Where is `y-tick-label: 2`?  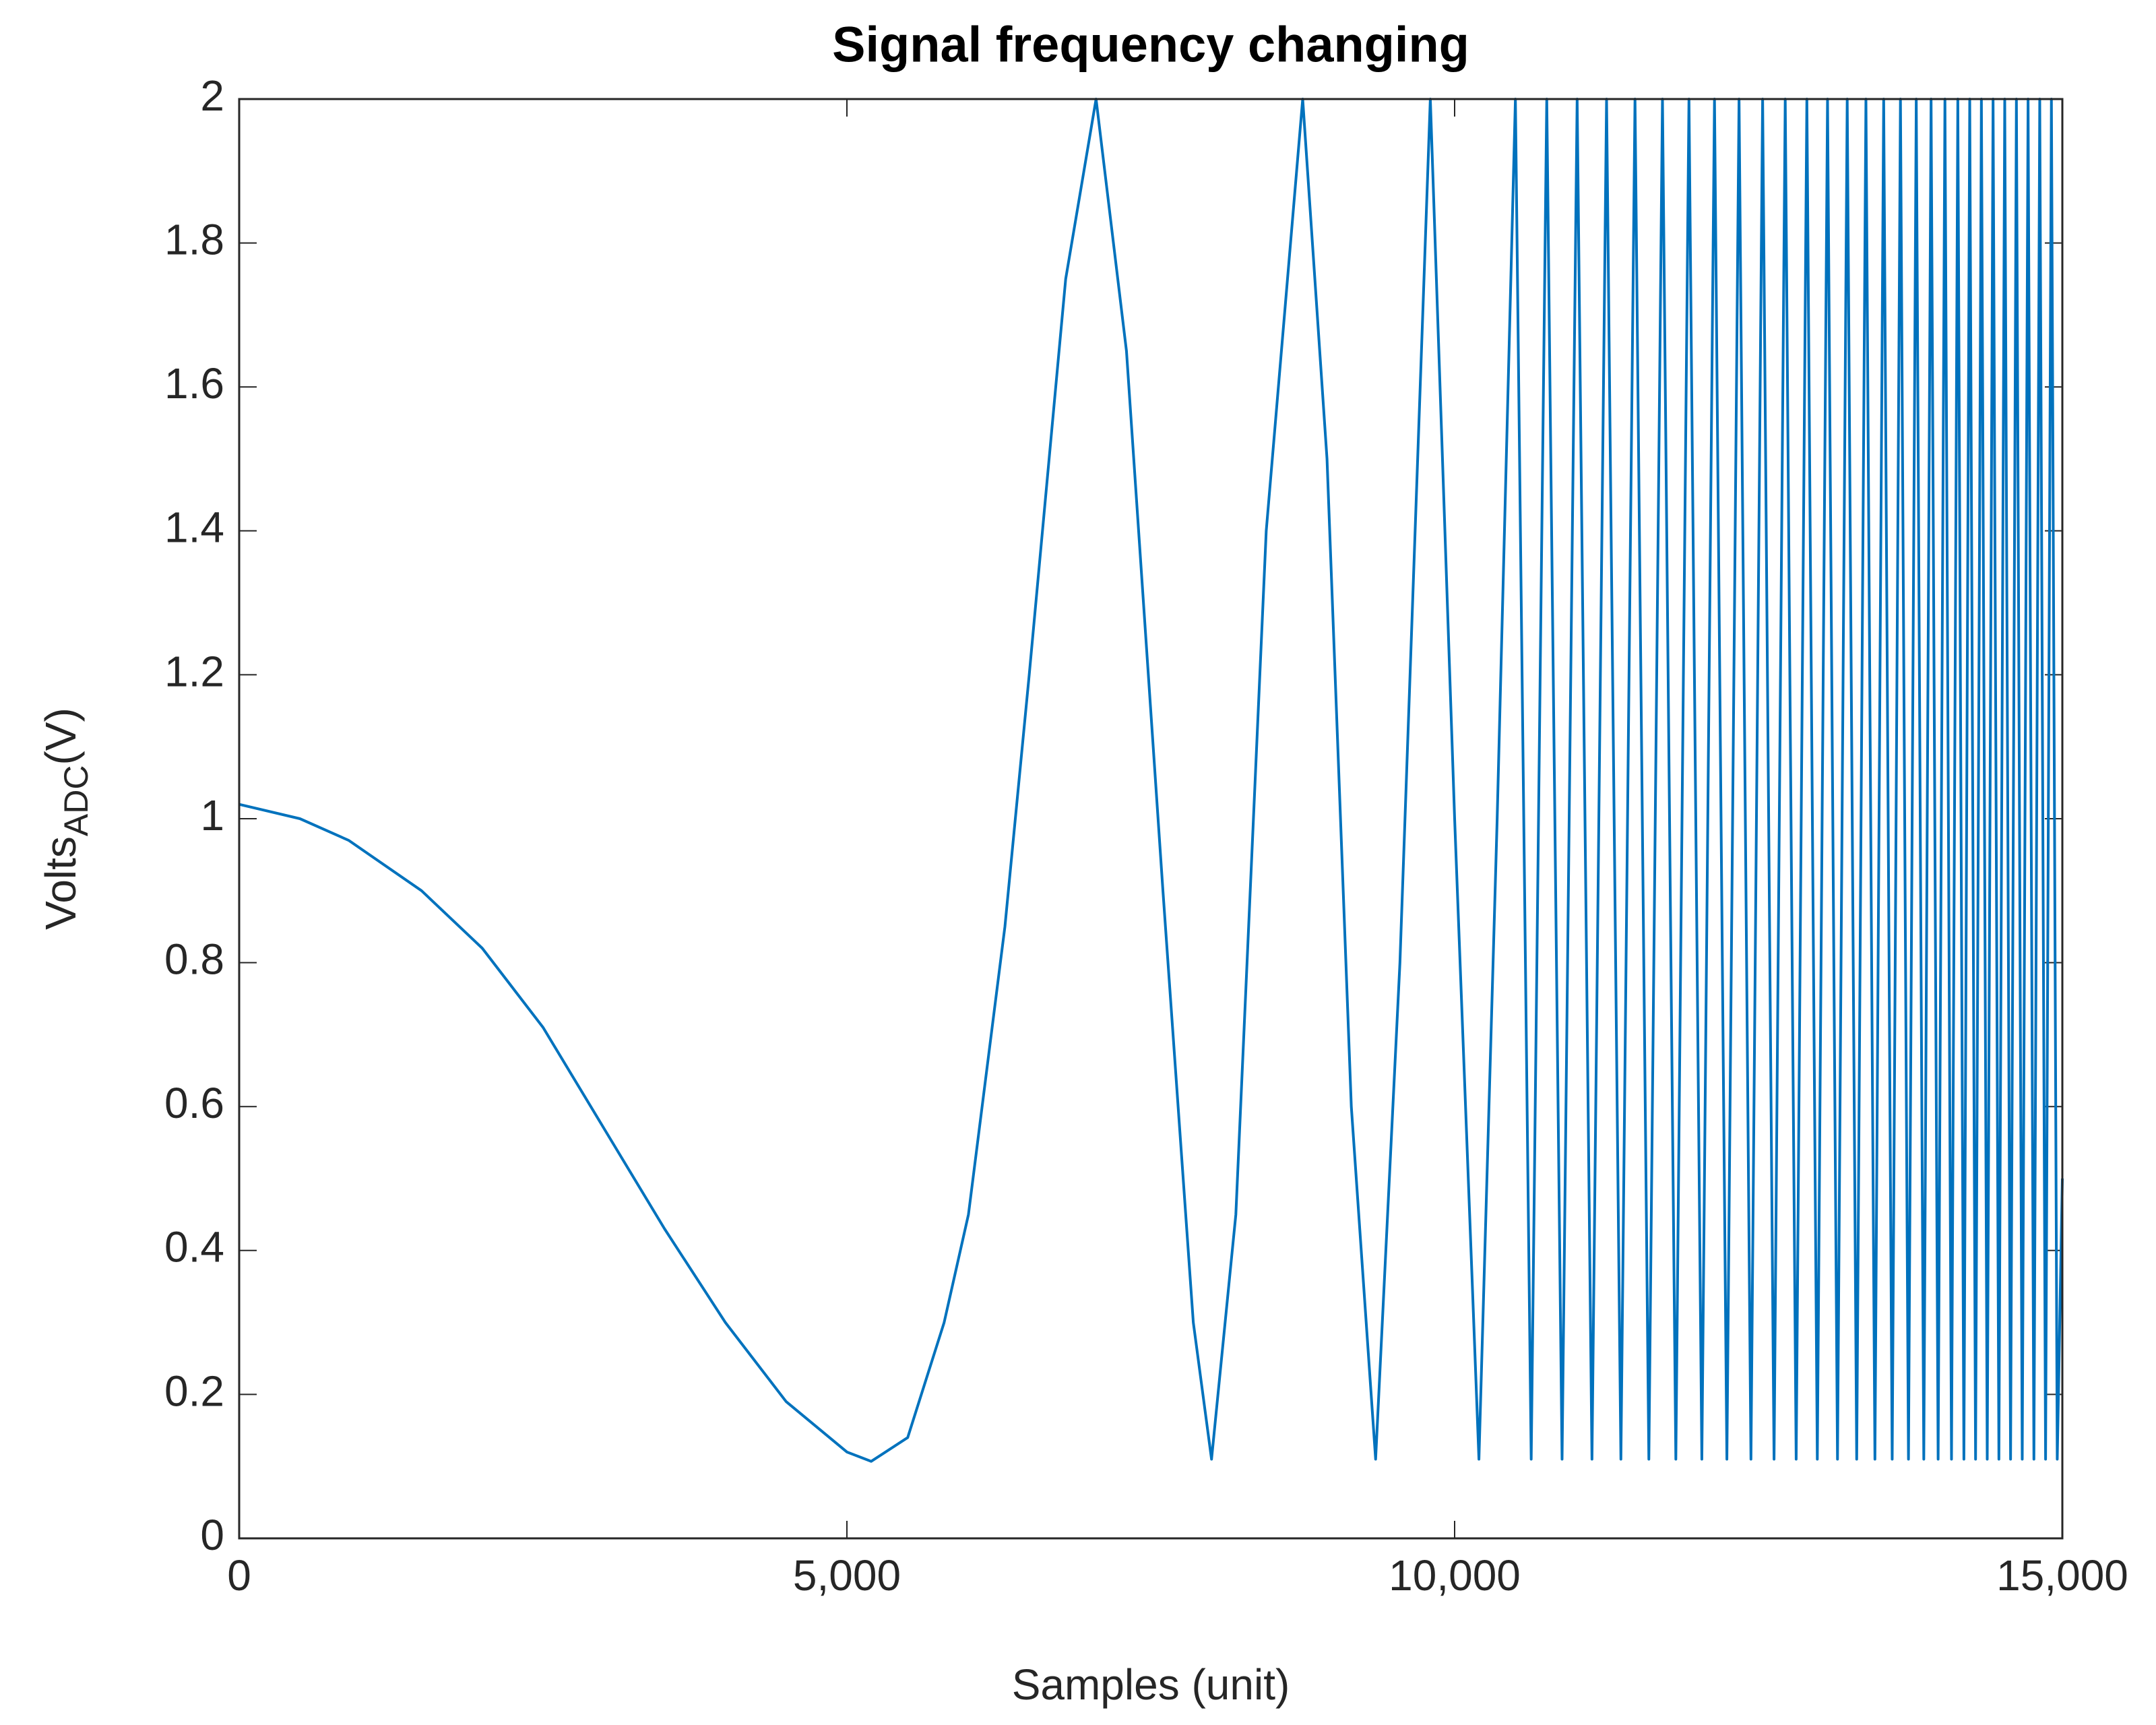 y-tick-label: 2 is located at coordinates (212, 96).